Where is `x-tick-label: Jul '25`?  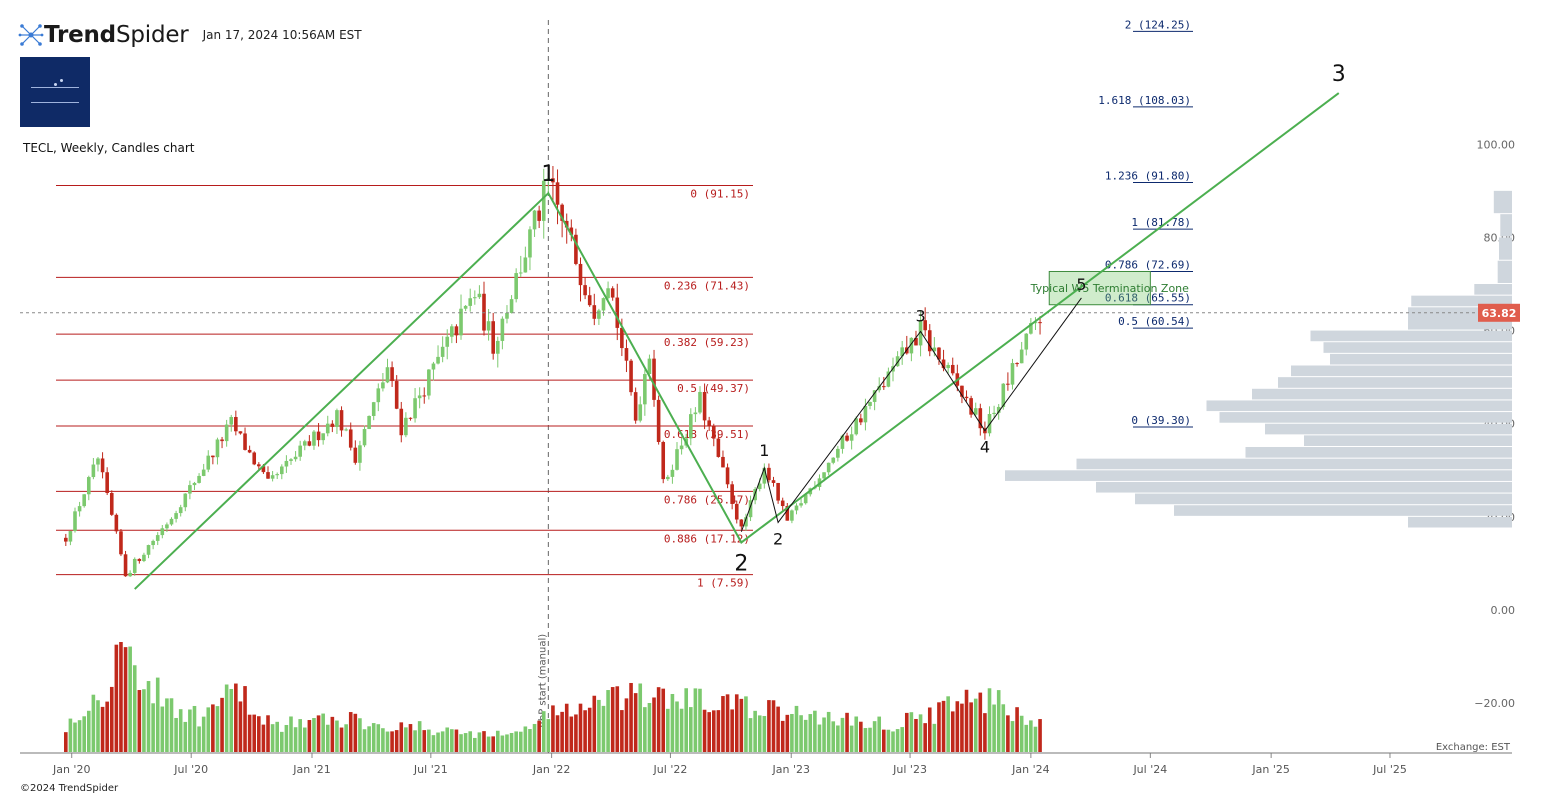 x-tick-label: Jul '25 is located at coordinates (1389, 769).